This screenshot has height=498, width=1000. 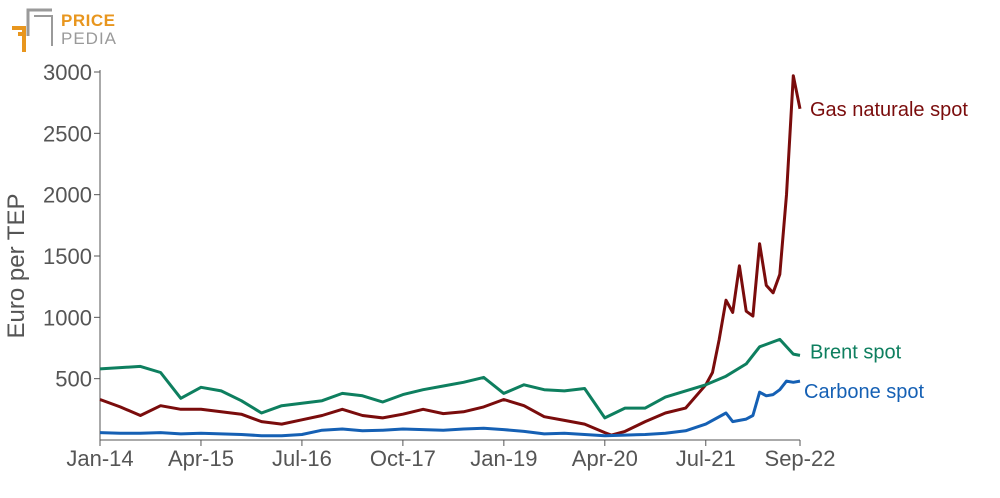 I want to click on chart-labels: Gas naturale spot Brent spot Carbone spot, so click(x=886, y=251).